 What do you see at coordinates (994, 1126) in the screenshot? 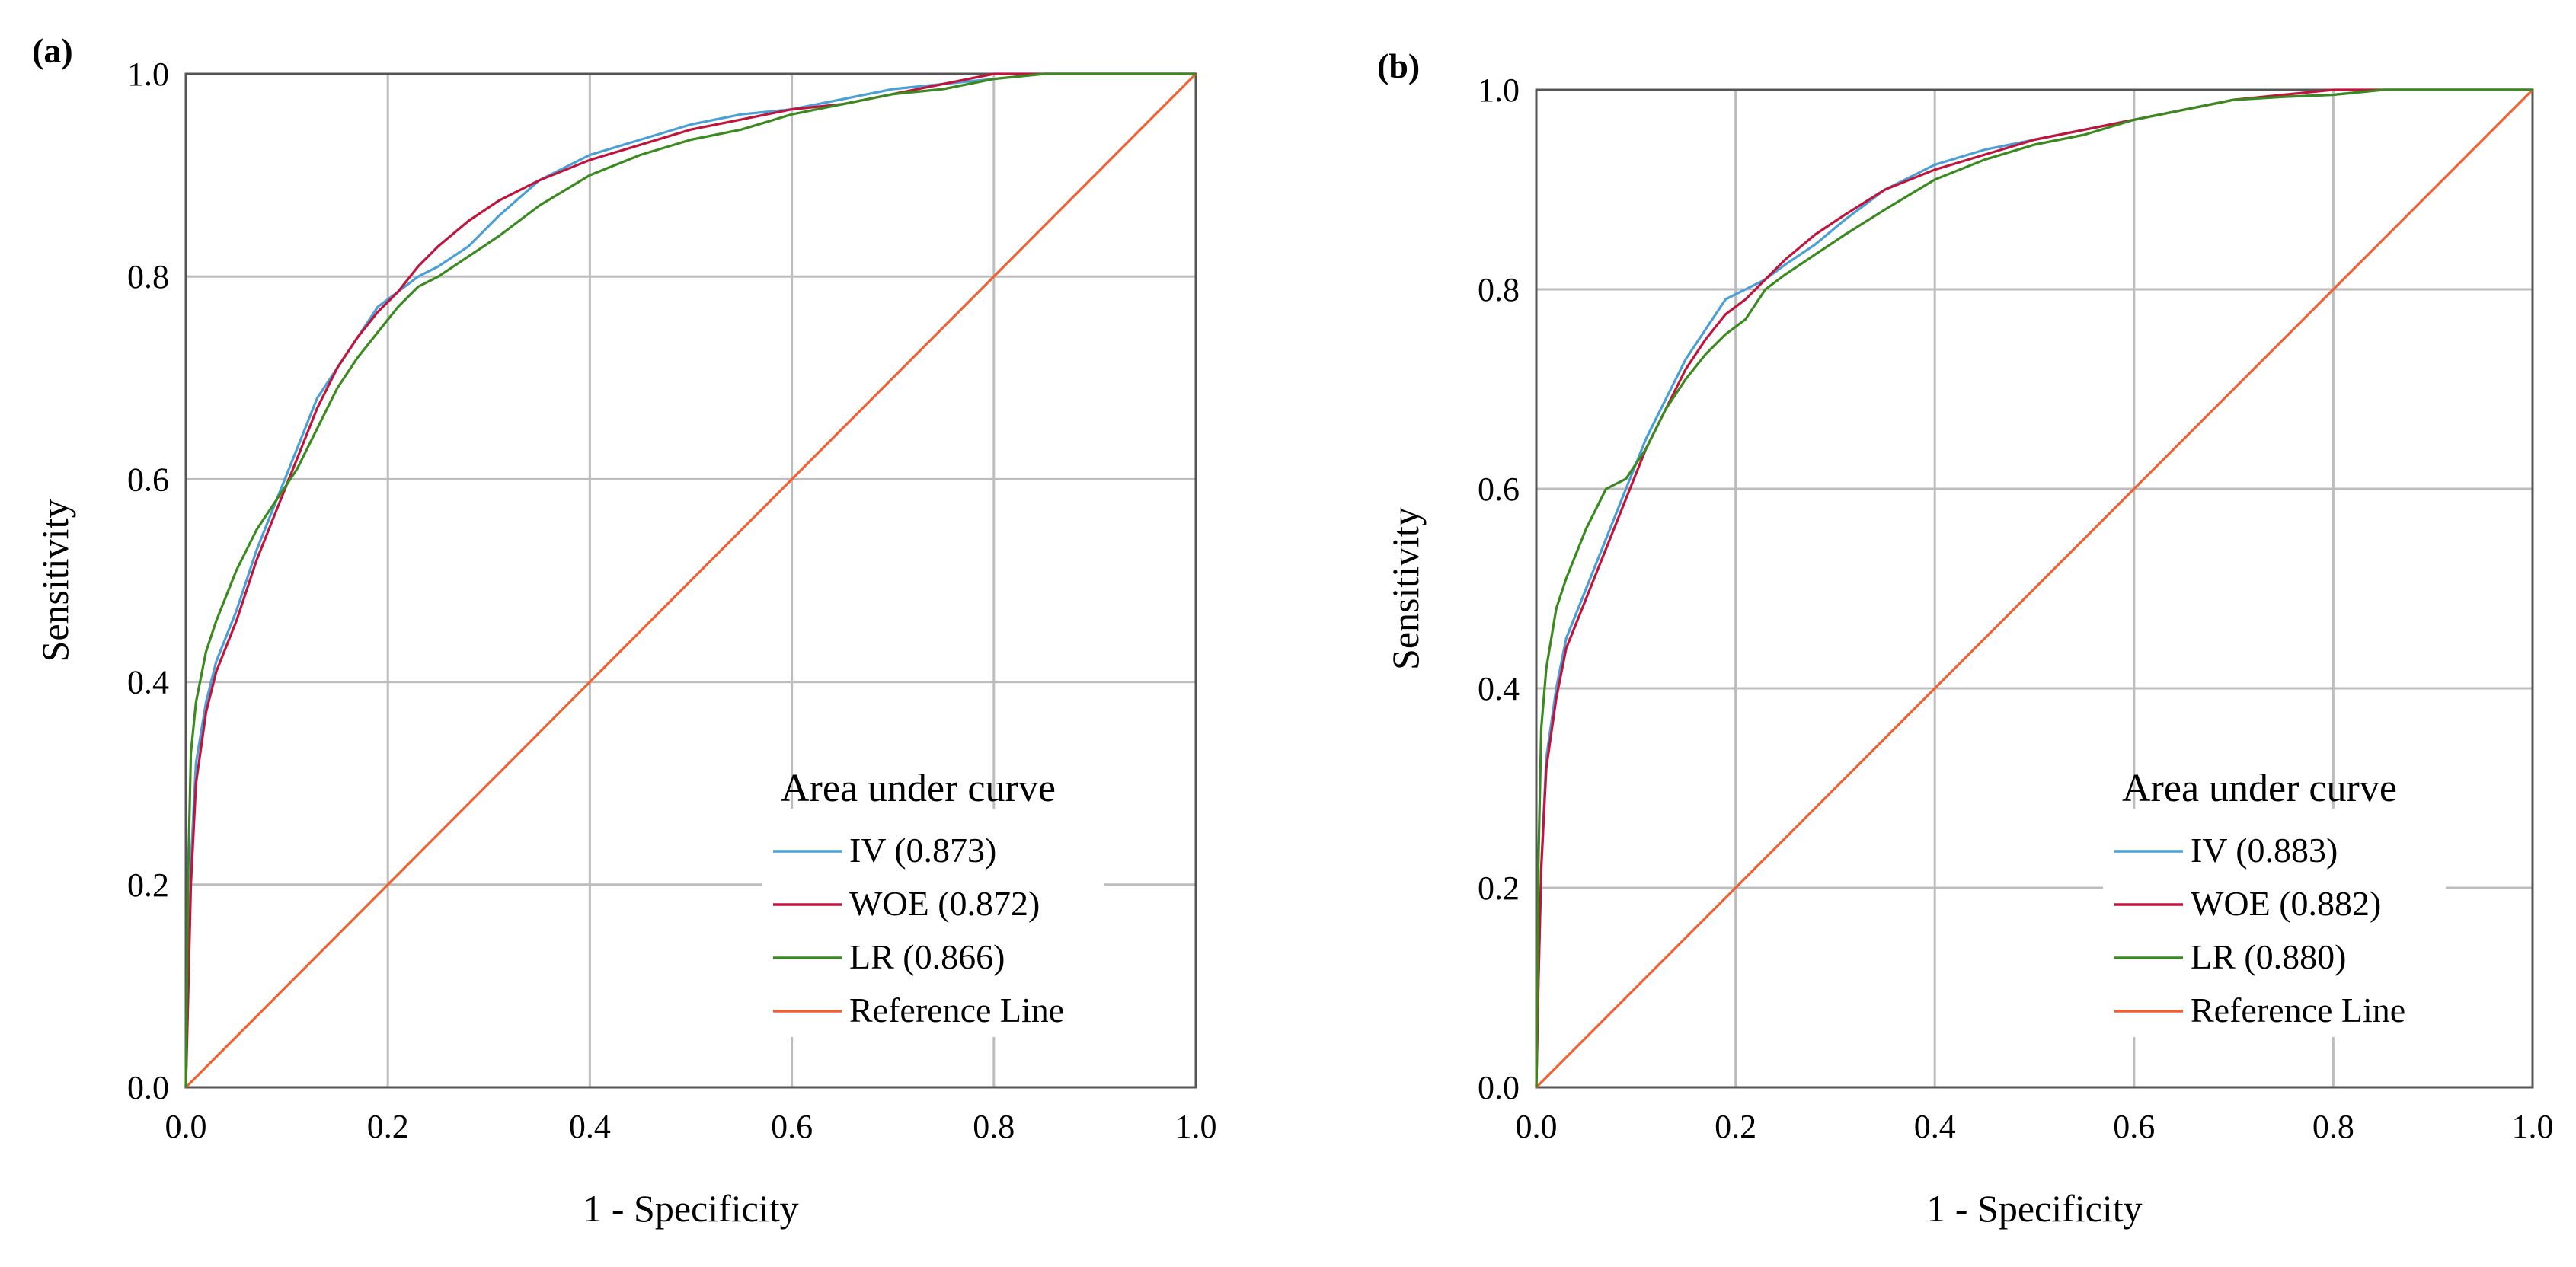
I see `panel-a-x-tick-label: 0.8` at bounding box center [994, 1126].